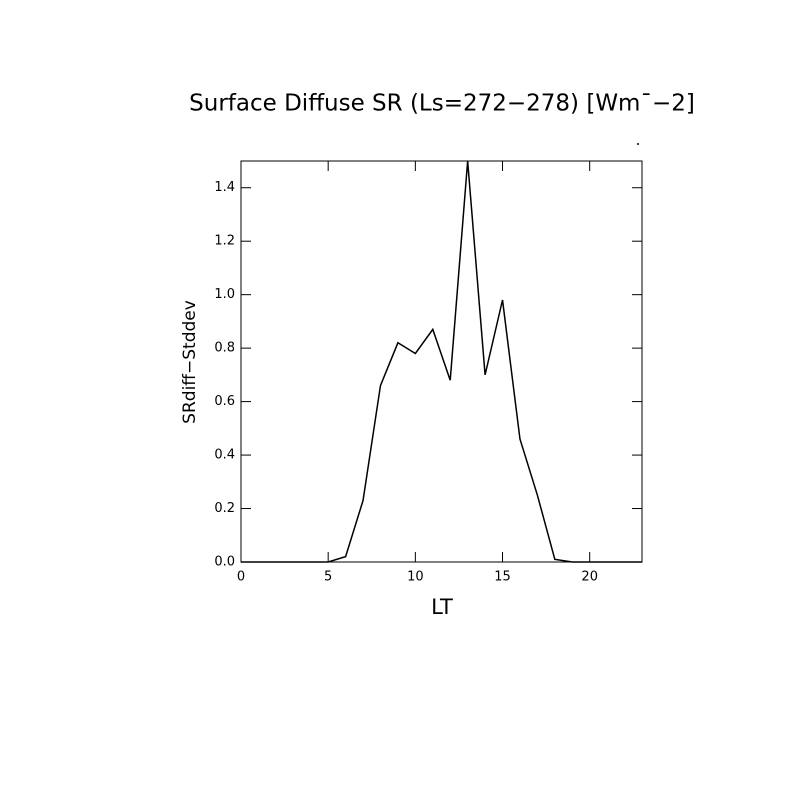 The width and height of the screenshot is (804, 804). Describe the element at coordinates (328, 577) in the screenshot. I see `x-tick-label: 5` at that location.